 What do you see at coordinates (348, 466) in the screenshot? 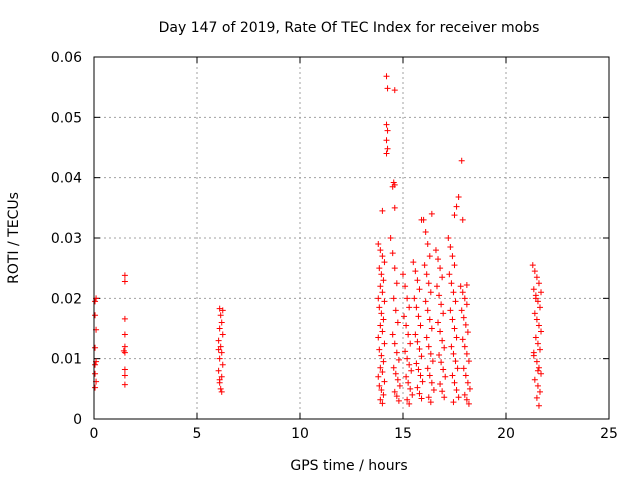
I see `x-axis-label: GPS time / hours` at bounding box center [348, 466].